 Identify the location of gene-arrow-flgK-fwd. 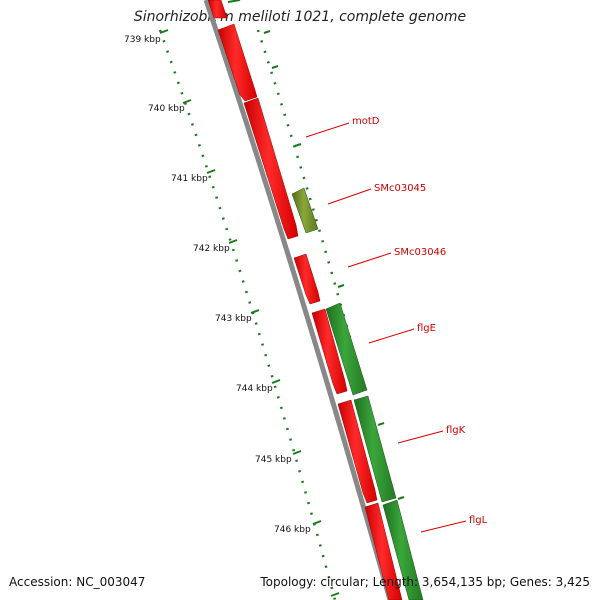
(357, 451).